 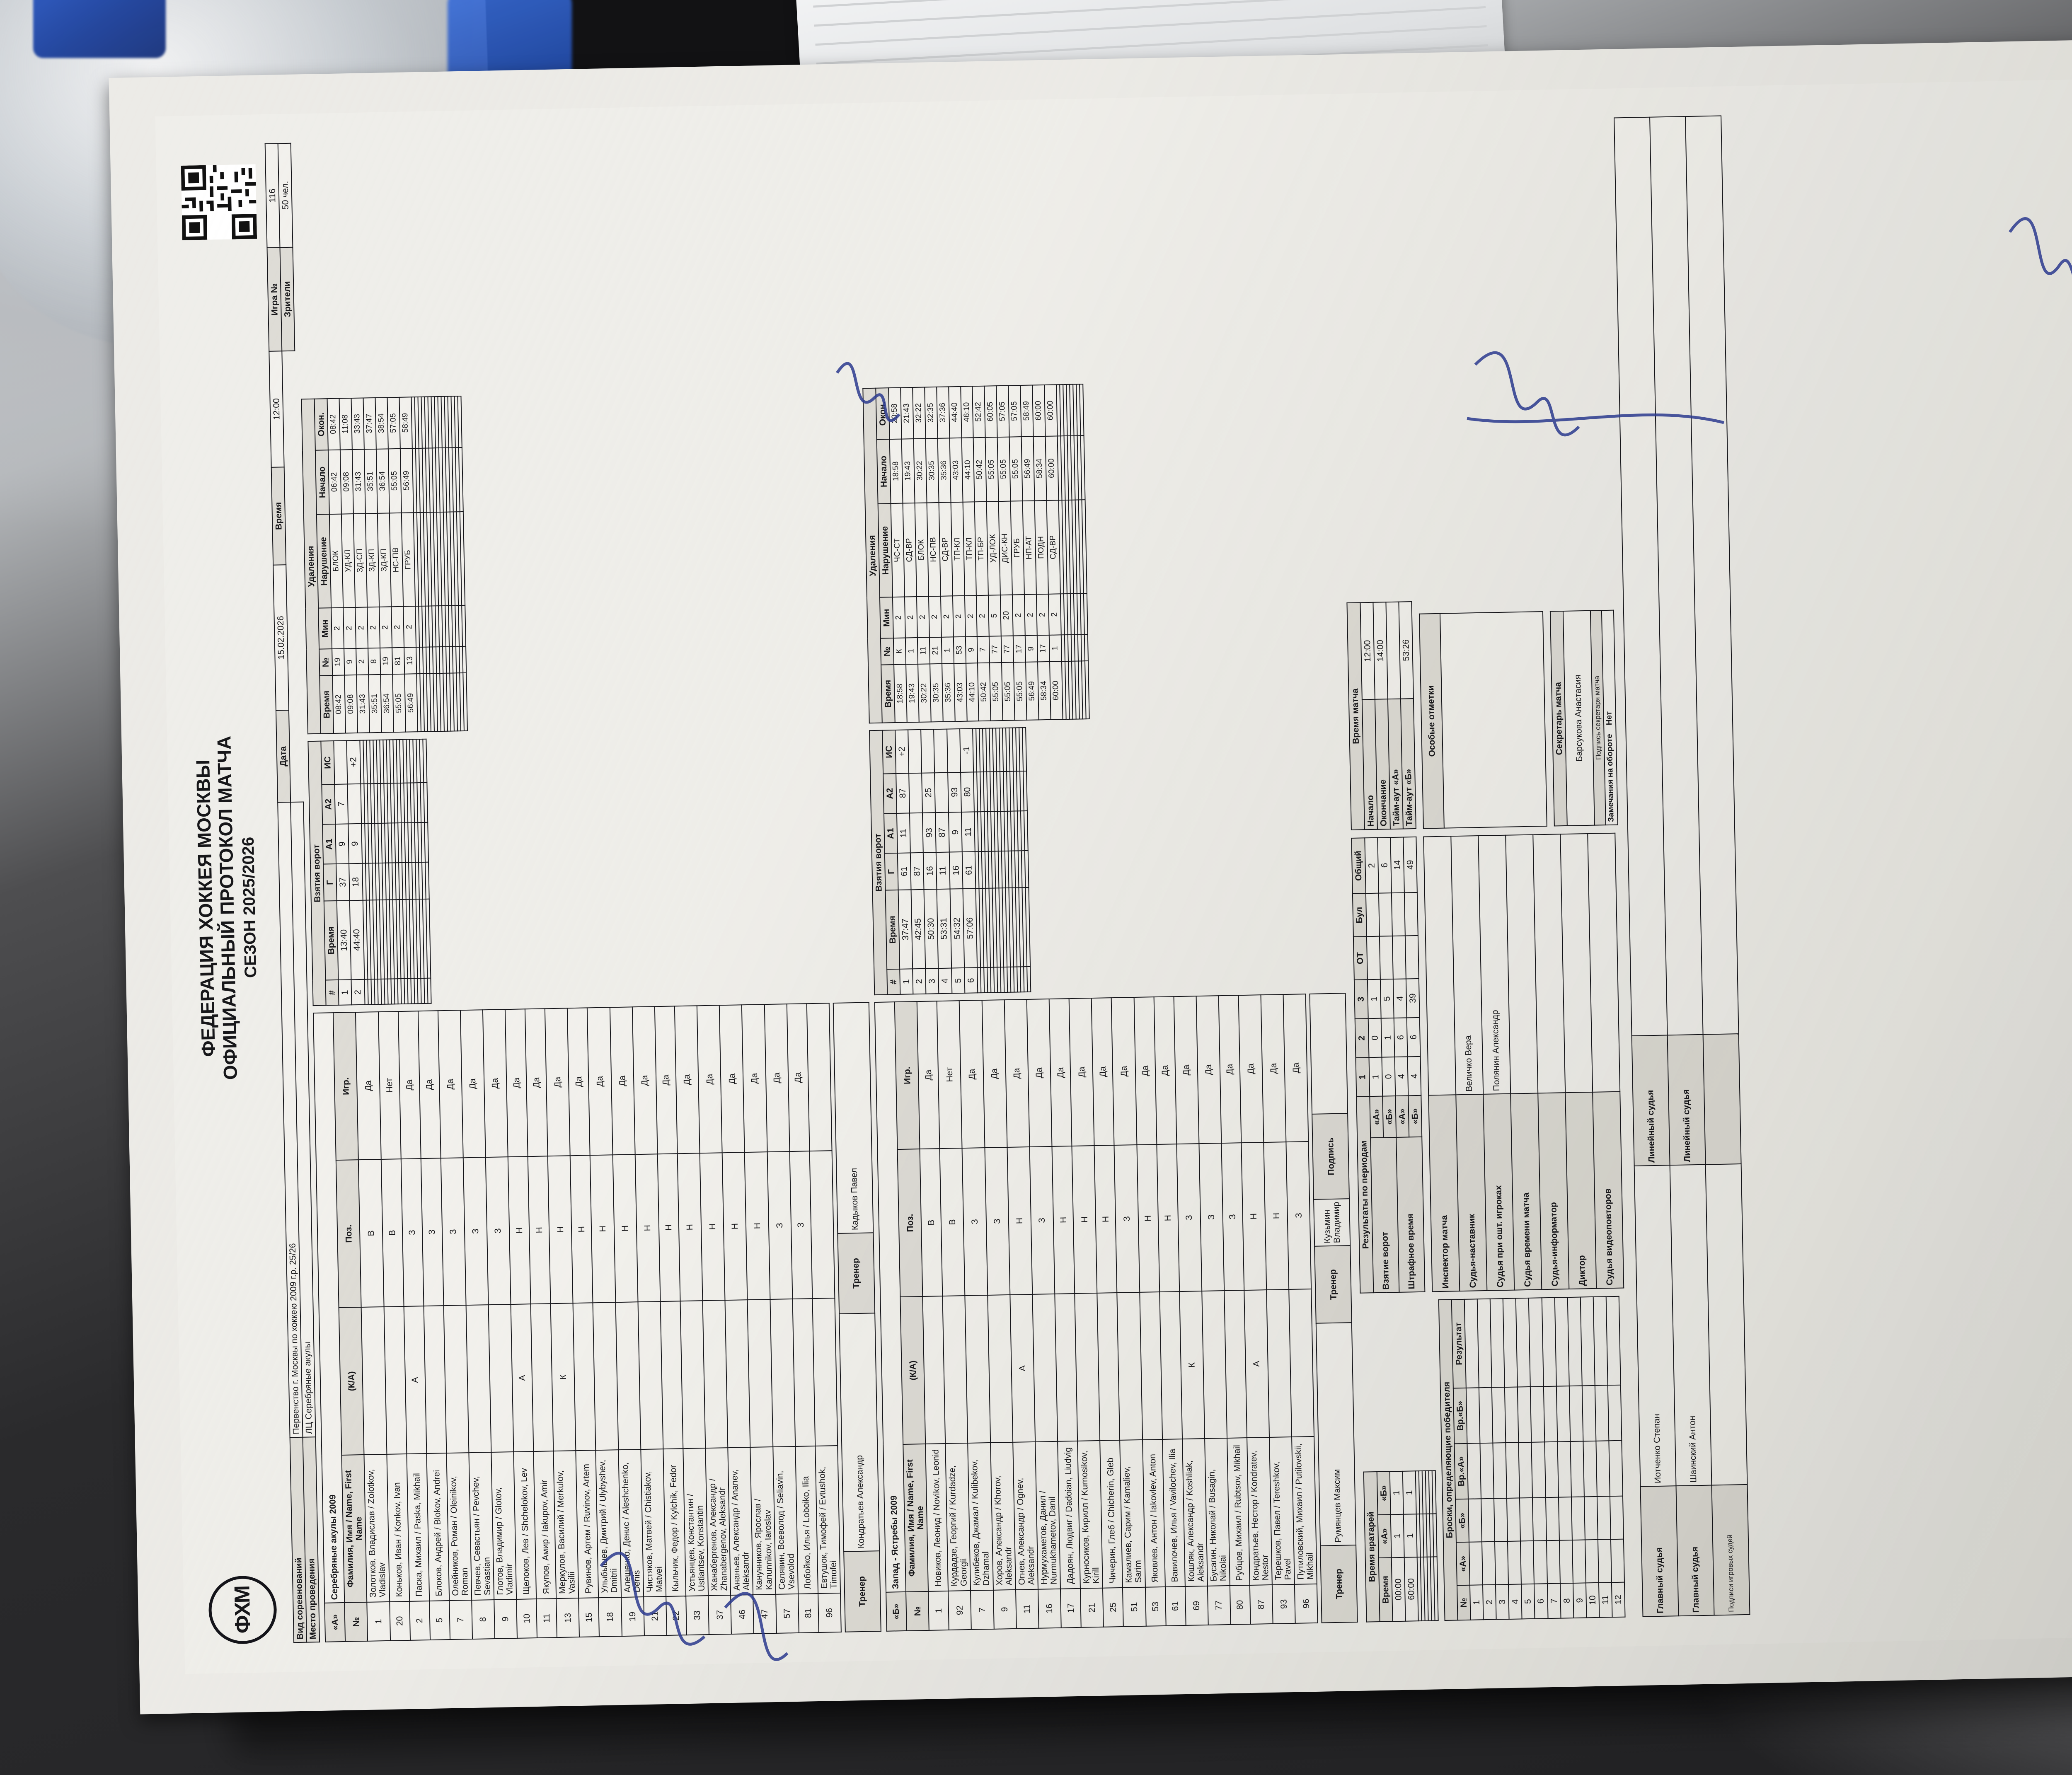 I want to click on player-number: 15, so click(x=589, y=1617).